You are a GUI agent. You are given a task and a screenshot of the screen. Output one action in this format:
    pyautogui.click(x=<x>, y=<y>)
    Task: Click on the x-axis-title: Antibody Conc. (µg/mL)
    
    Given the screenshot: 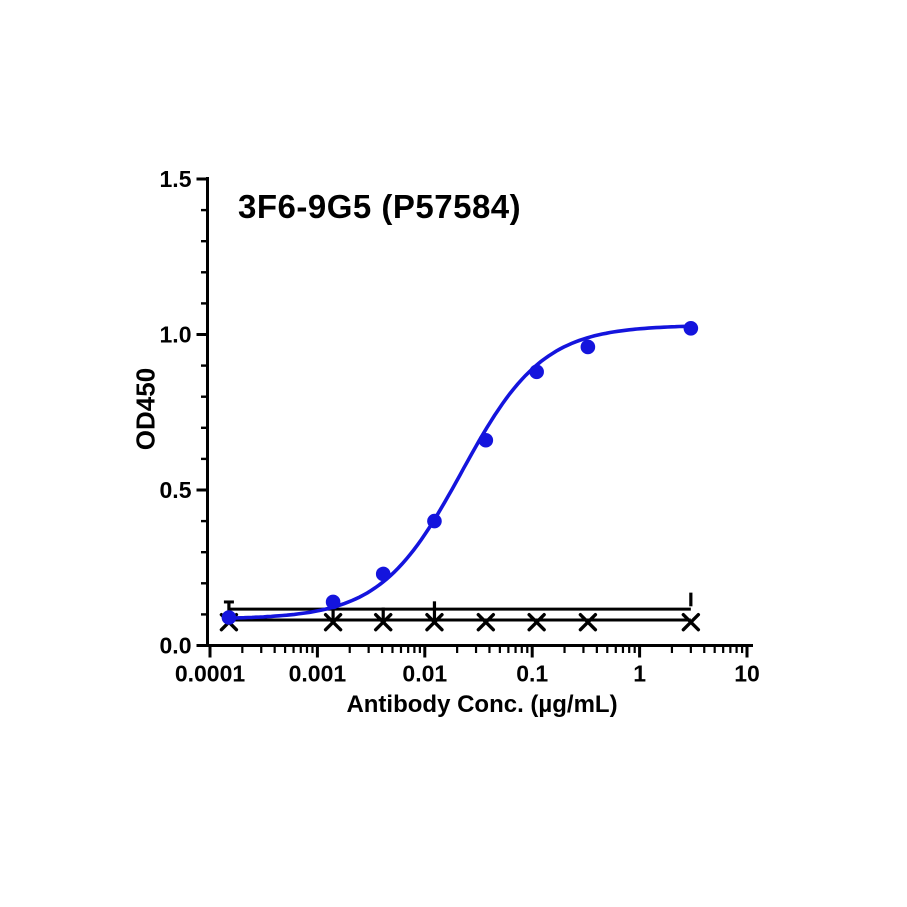 What is the action you would take?
    pyautogui.click(x=482, y=704)
    